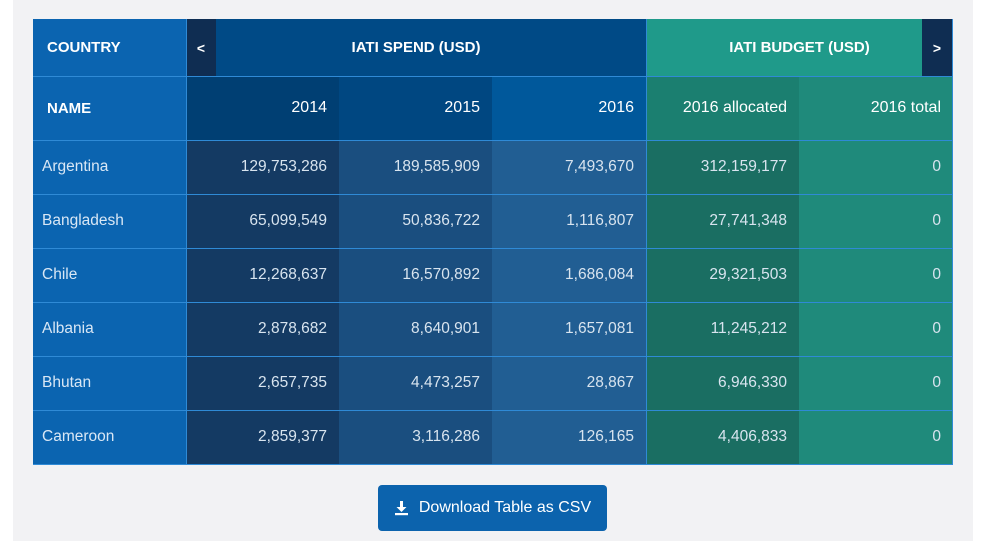 Image resolution: width=988 pixels, height=541 pixels. Describe the element at coordinates (262, 329) in the screenshot. I see `spend-2014-cell: 2,878,682` at that location.